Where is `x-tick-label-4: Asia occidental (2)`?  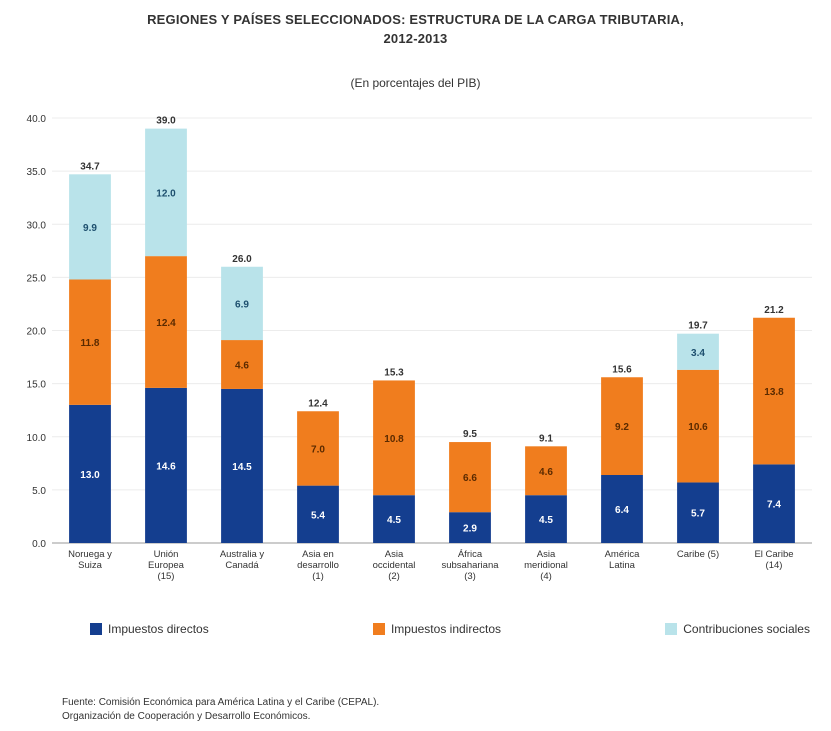
x-tick-label-4: Asia occidental (2) is located at coordinates (394, 565).